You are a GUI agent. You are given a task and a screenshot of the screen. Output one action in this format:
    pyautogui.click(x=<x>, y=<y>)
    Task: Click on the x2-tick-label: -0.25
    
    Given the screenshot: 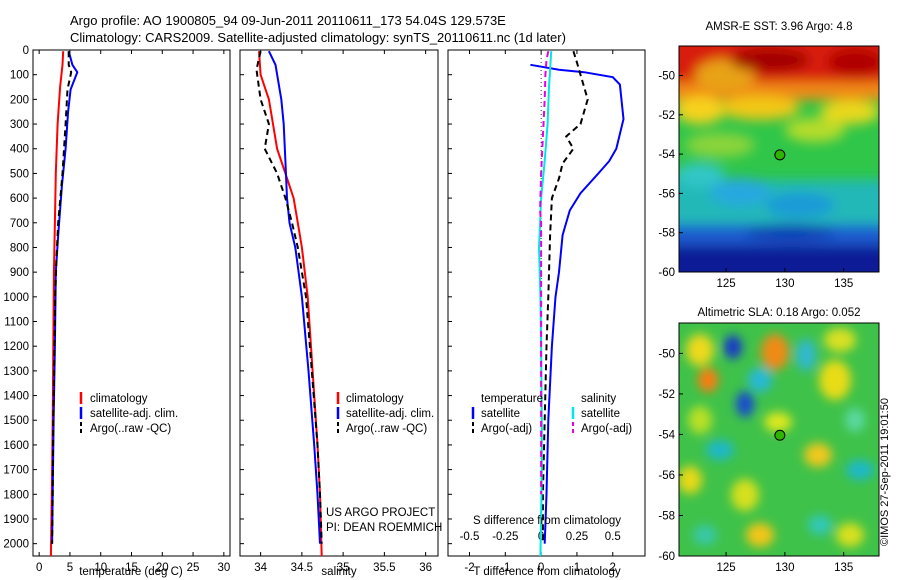 What is the action you would take?
    pyautogui.click(x=505, y=537)
    